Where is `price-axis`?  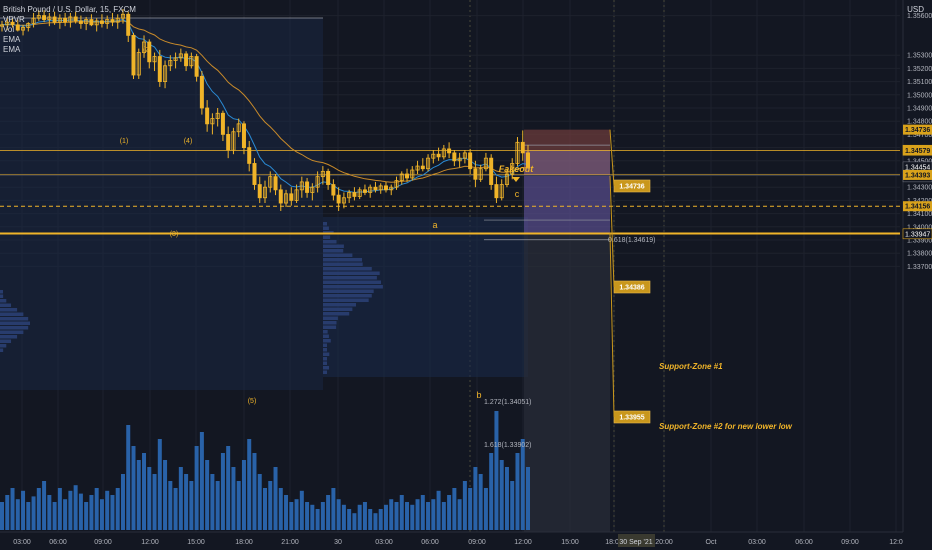
price-axis is located at coordinates (917, 275).